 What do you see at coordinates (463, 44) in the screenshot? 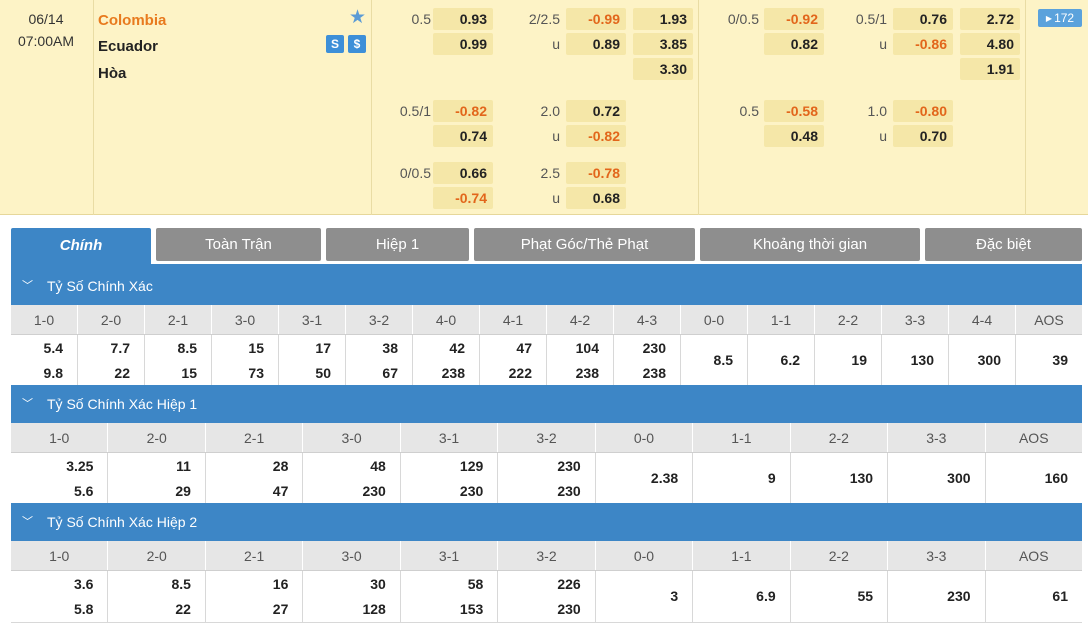
I see `odd-cell: 0.99` at bounding box center [463, 44].